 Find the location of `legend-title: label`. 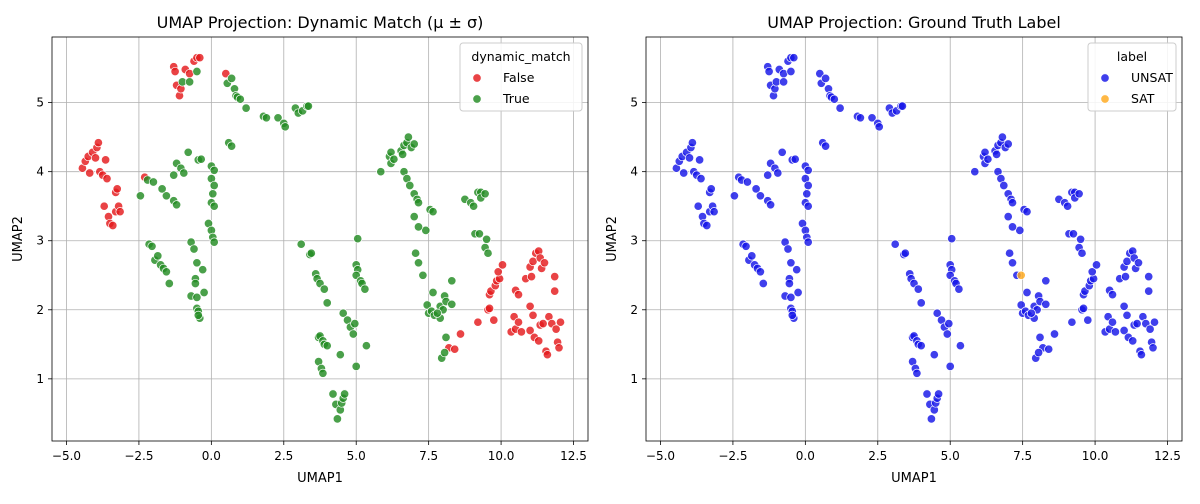

legend-title: label is located at coordinates (1132, 56).